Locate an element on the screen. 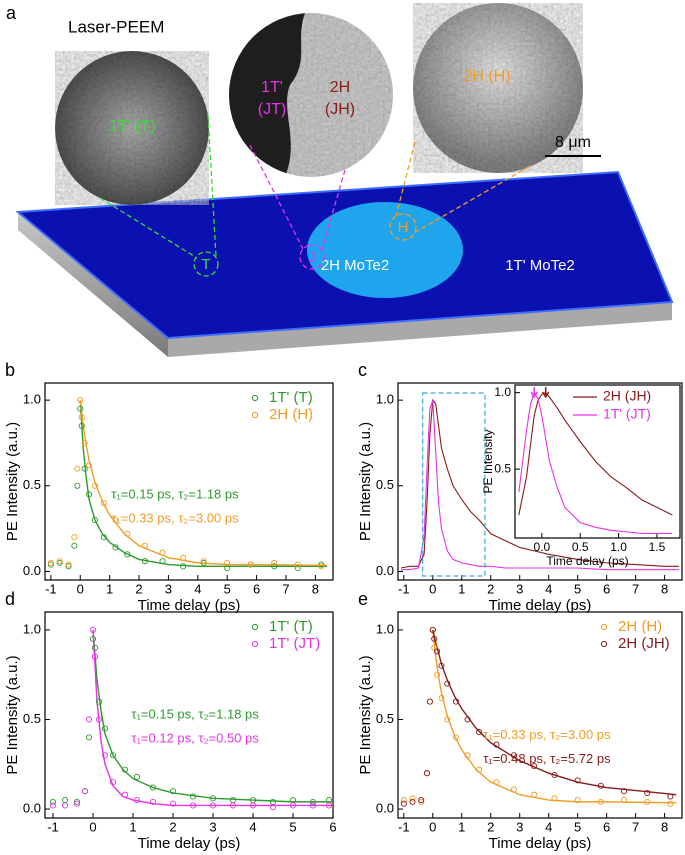 This screenshot has height=855, width=685. panel-label: c is located at coordinates (362, 370).